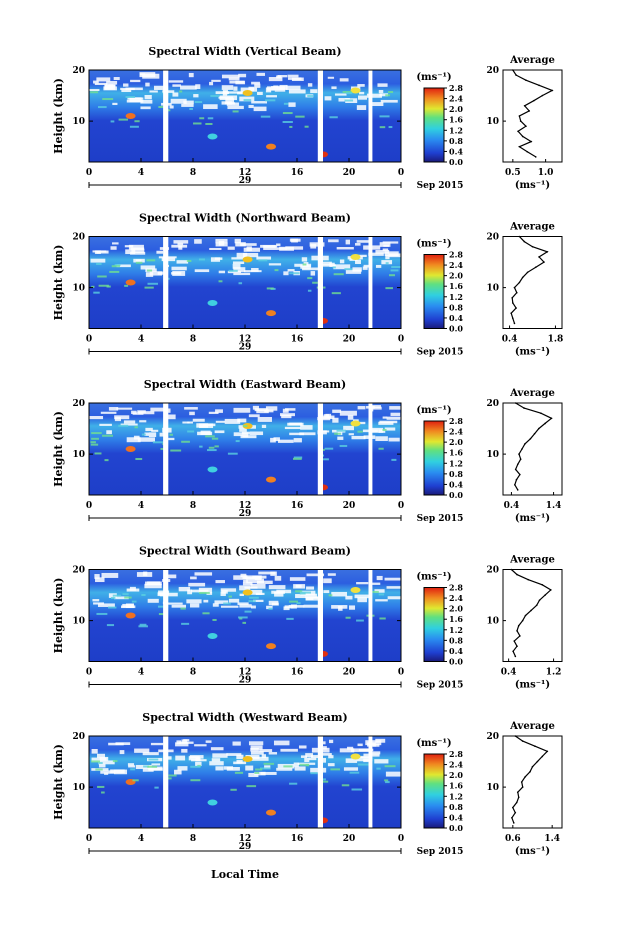 This screenshot has width=621, height=929. I want to click on colorbar-tick-label: 1.2, so click(456, 297).